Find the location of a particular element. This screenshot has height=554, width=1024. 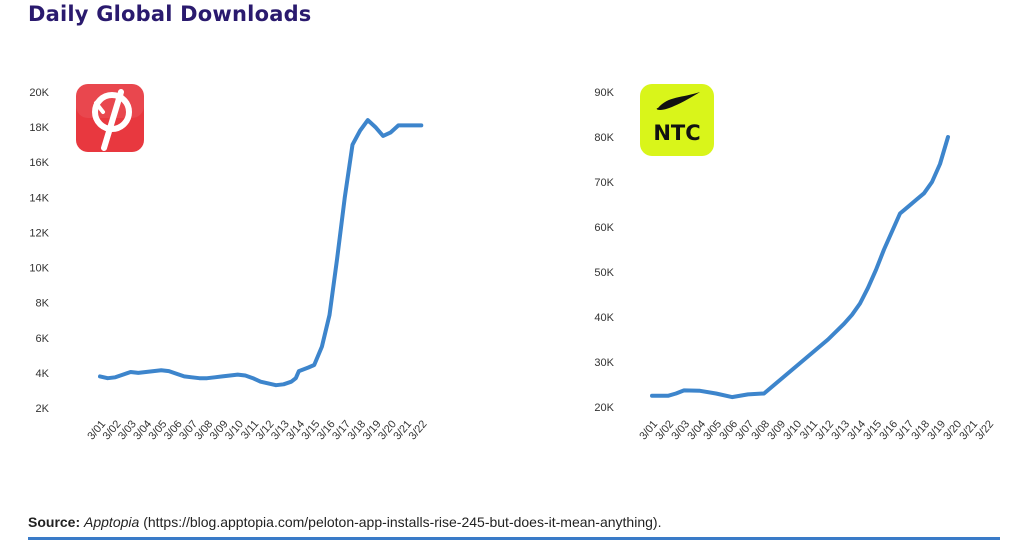

left-y-tick-label: 4K is located at coordinates (43, 374).